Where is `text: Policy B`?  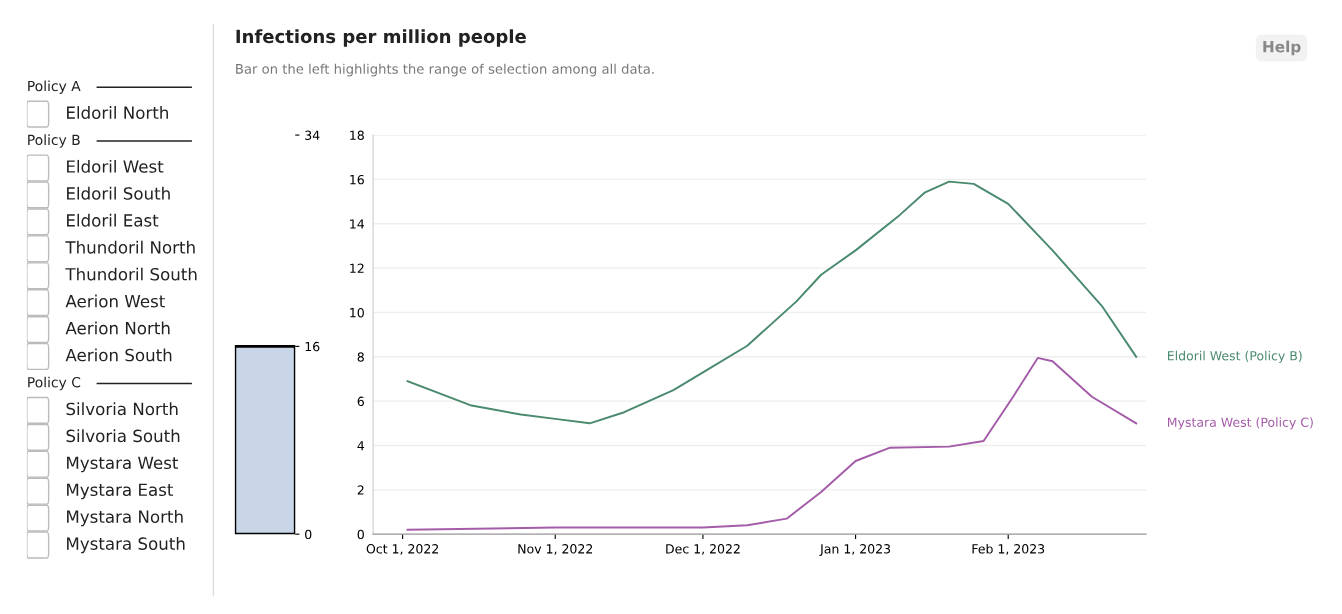 text: Policy B is located at coordinates (54, 141).